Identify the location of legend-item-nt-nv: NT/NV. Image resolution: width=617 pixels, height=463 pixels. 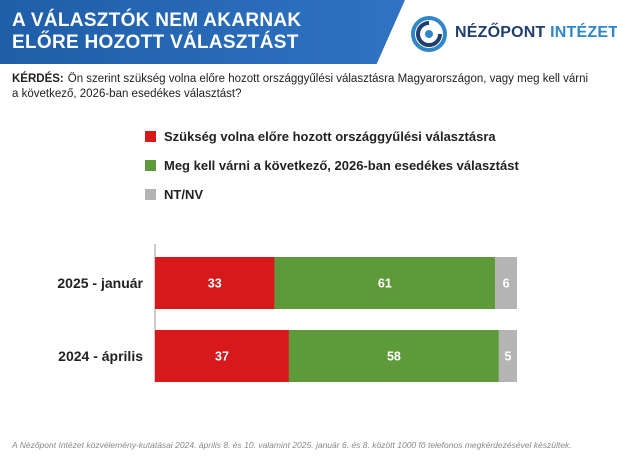
(332, 194).